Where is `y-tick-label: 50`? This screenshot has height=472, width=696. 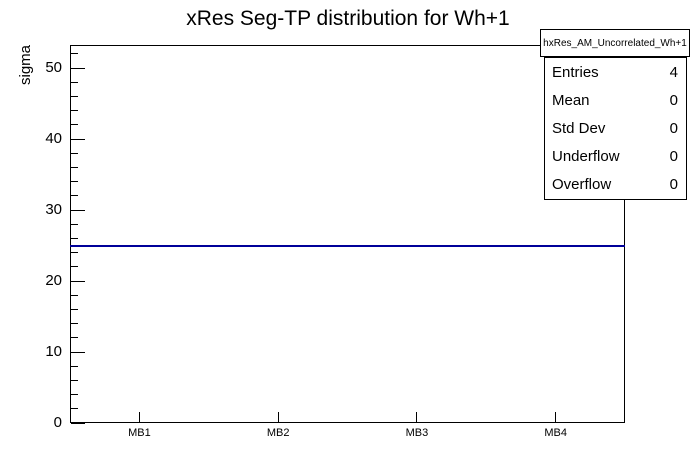 y-tick-label: 50 is located at coordinates (53, 68).